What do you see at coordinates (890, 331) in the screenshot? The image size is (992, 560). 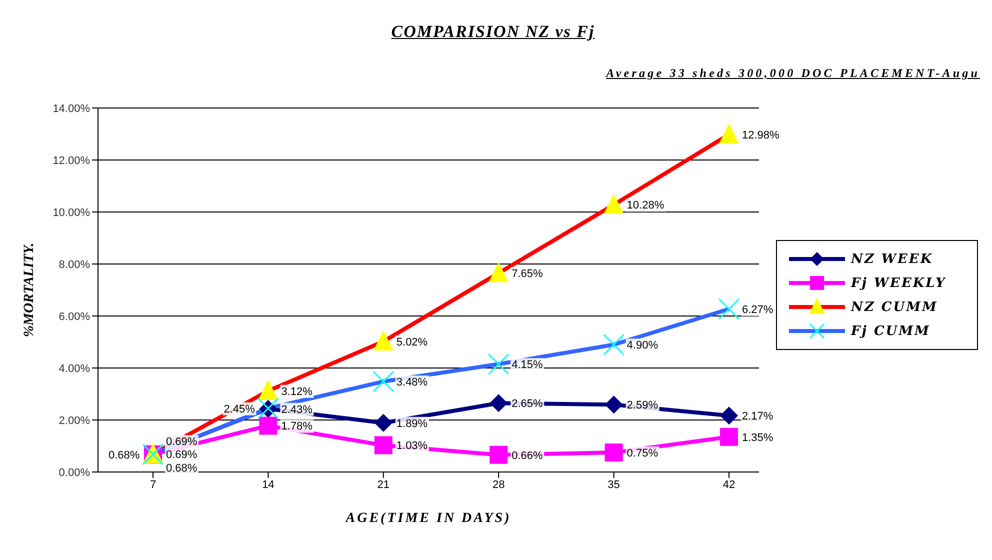 I see `legend-label: Fj CUMM` at bounding box center [890, 331].